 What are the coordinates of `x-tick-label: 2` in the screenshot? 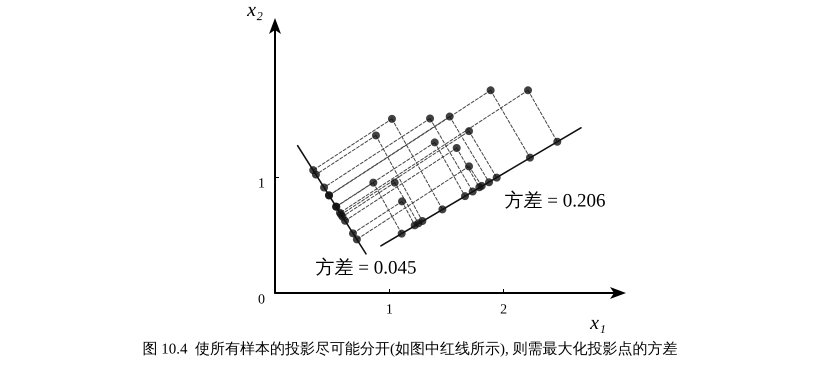 It's located at (504, 310).